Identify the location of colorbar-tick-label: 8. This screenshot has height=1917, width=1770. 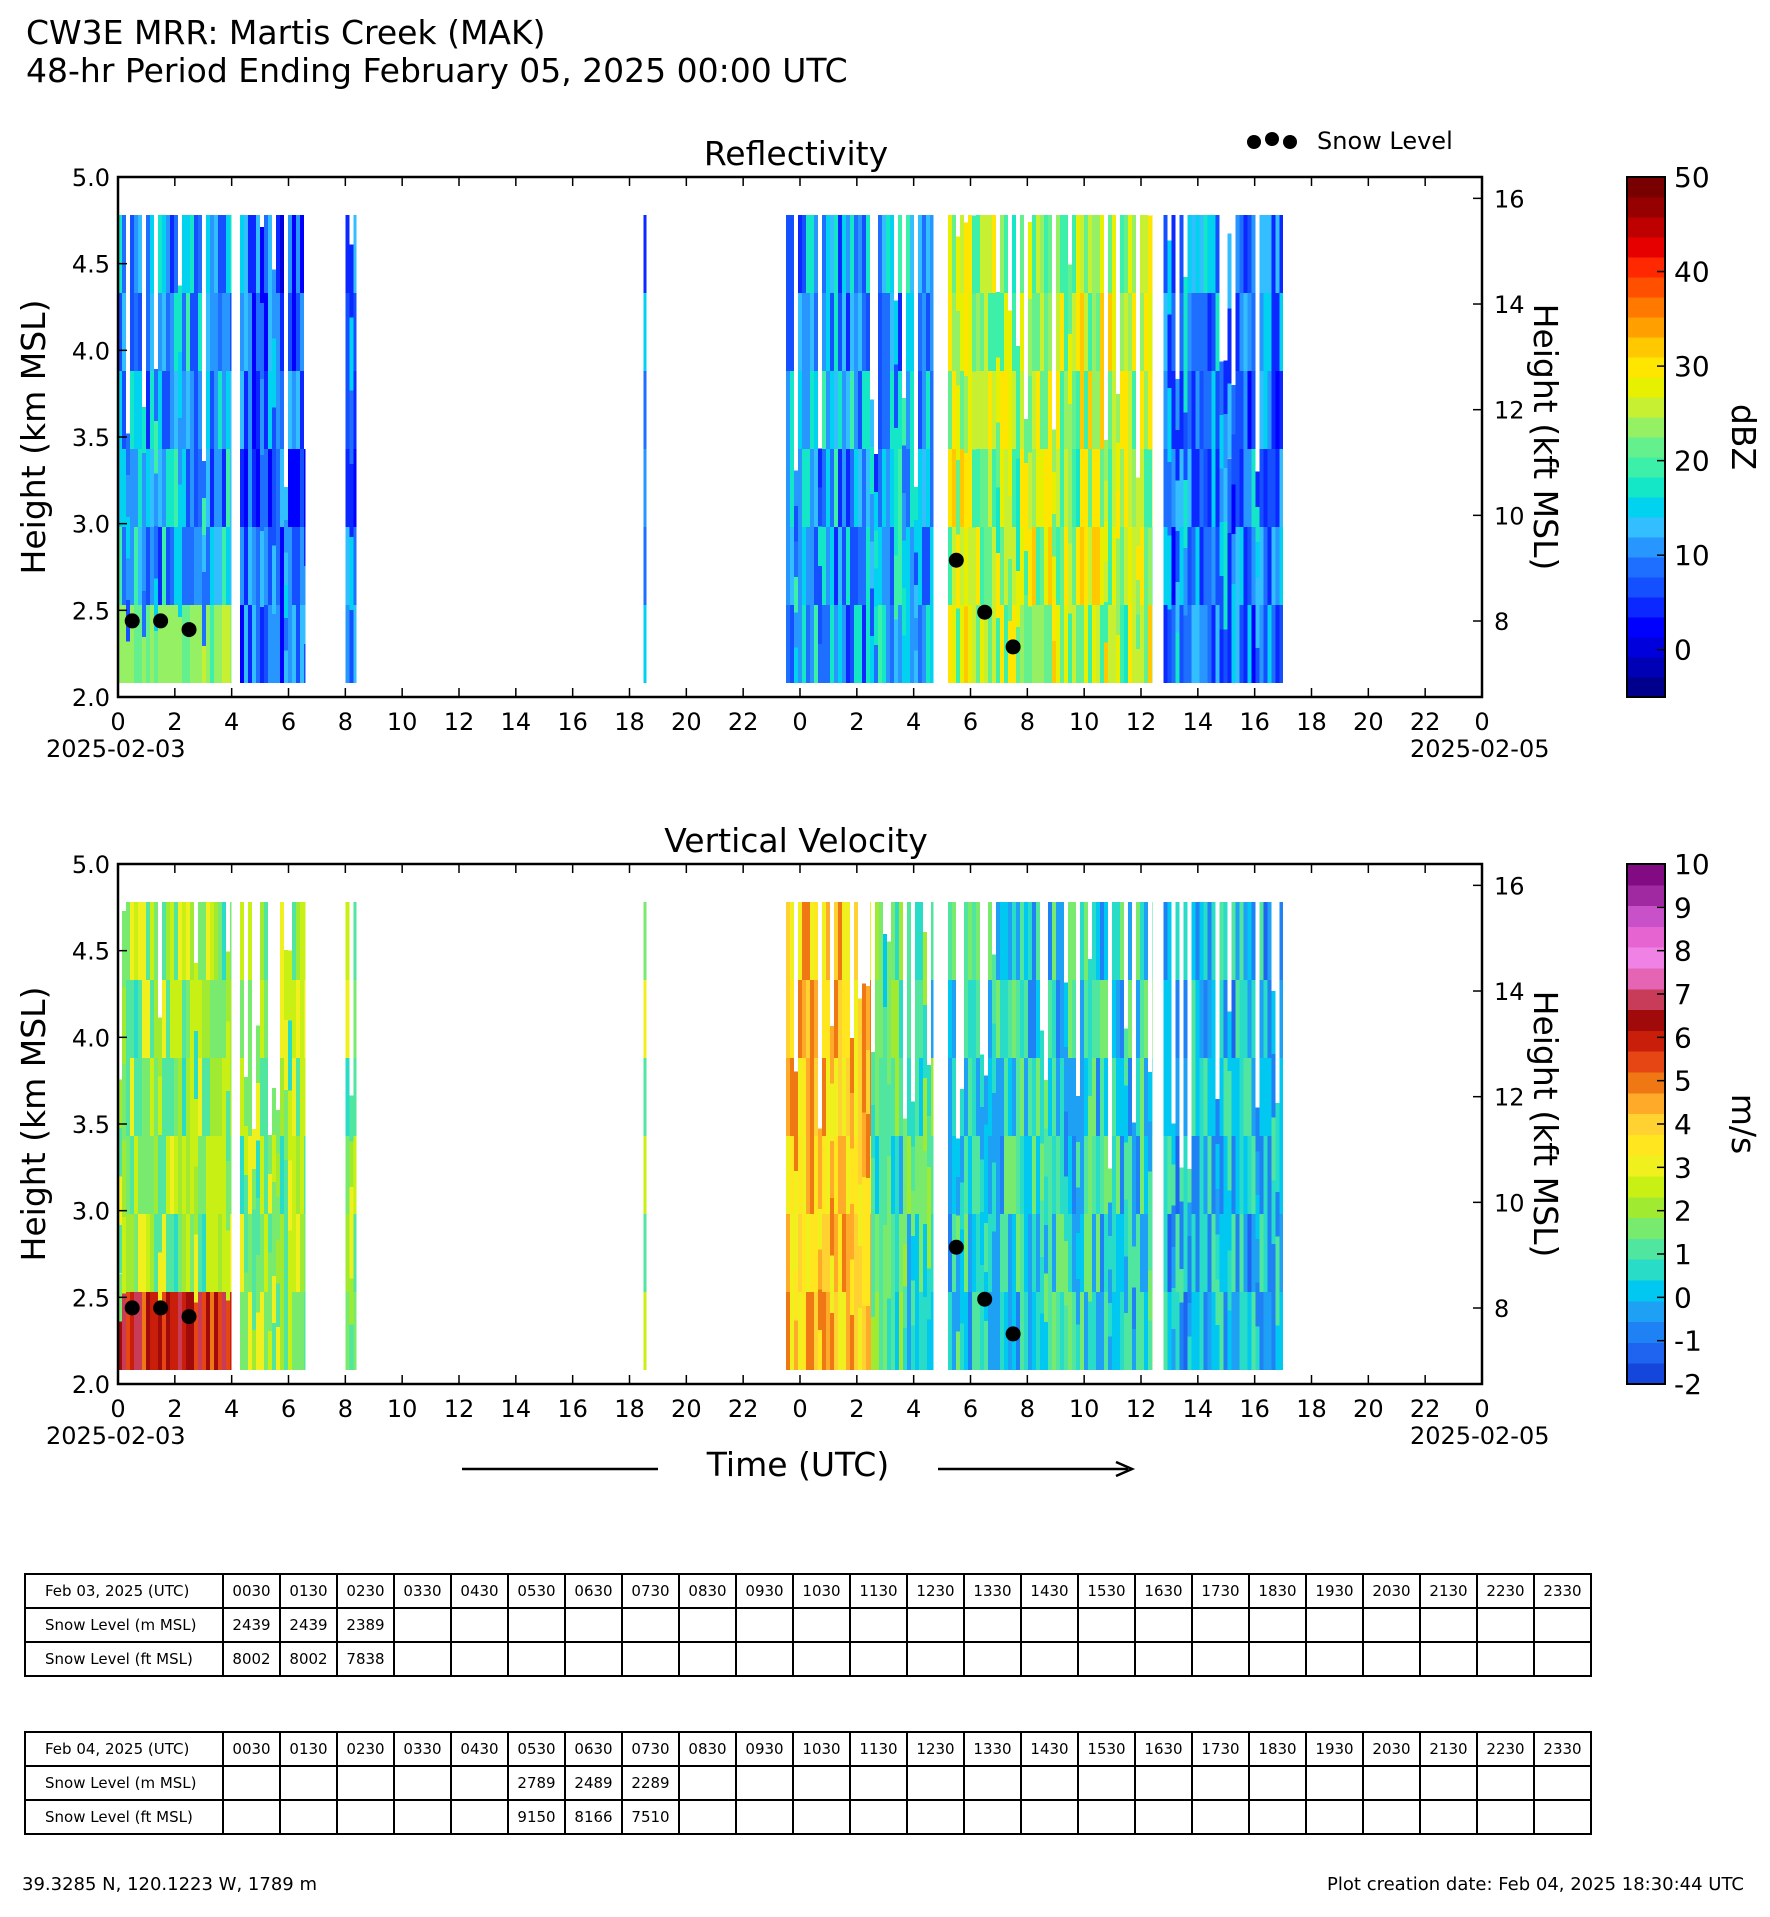
(1683, 951).